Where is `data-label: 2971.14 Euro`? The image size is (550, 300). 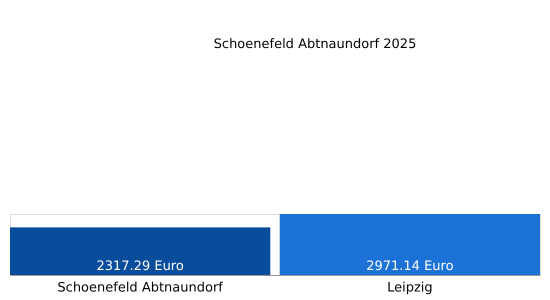
data-label: 2971.14 Euro is located at coordinates (410, 266).